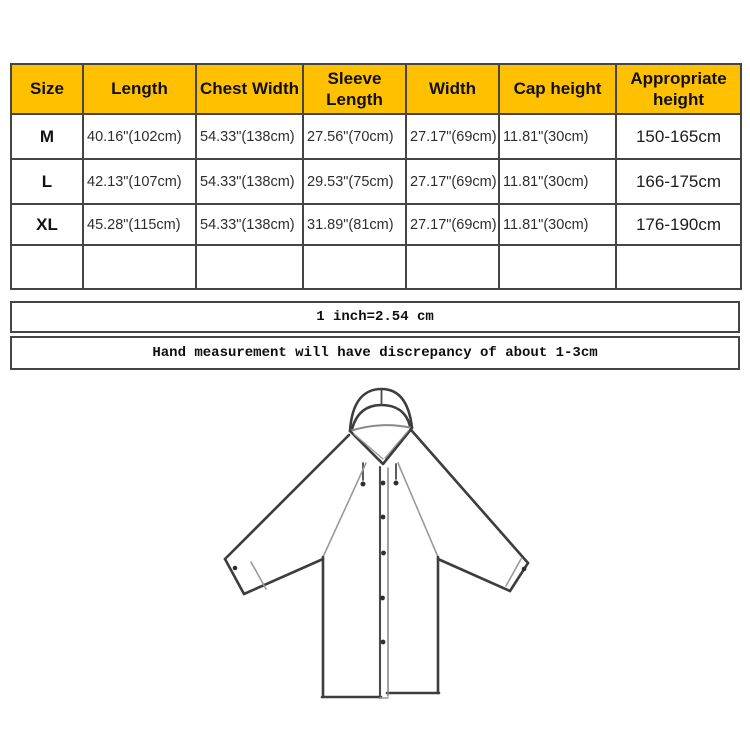  I want to click on appropriate-height-cell: 176-190cm, so click(678, 224).